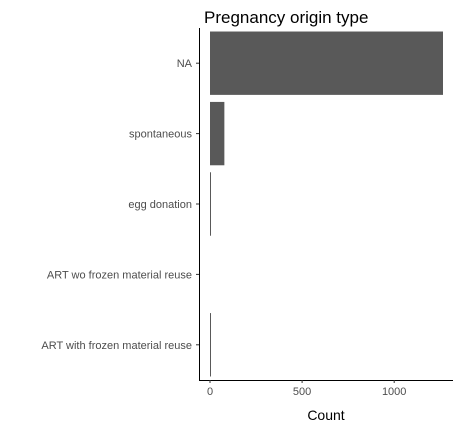 Image resolution: width=462 pixels, height=430 pixels. I want to click on chart-title: Pregnancy origin type, so click(286, 17).